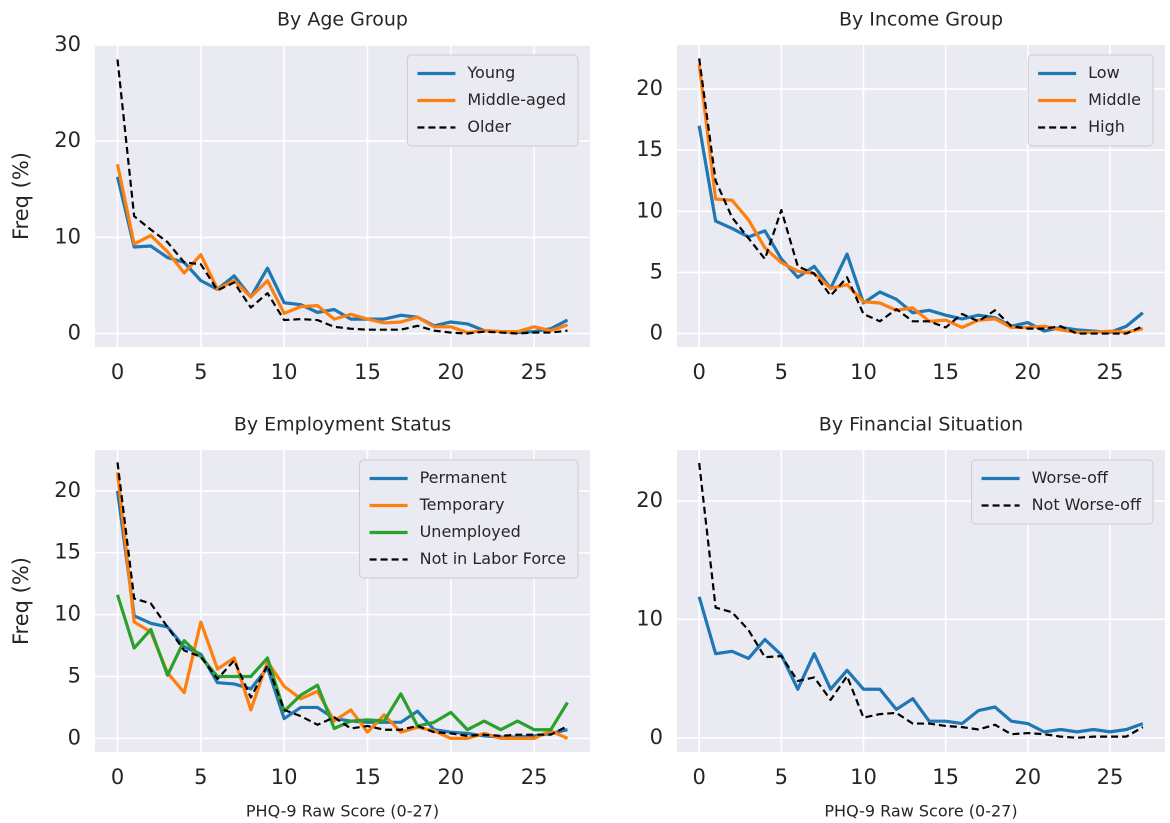 This screenshot has width=1170, height=823. I want to click on chart-title: By Financial Situation, so click(921, 425).